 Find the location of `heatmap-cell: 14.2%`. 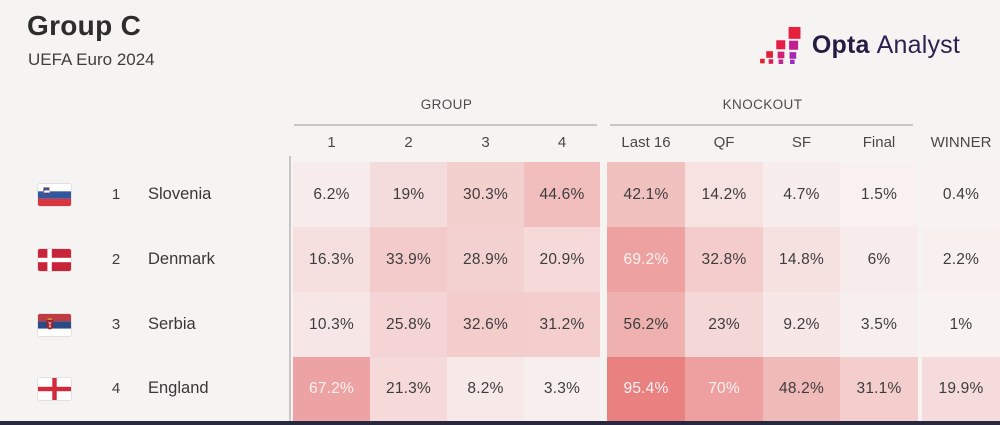

heatmap-cell: 14.2% is located at coordinates (724, 194).